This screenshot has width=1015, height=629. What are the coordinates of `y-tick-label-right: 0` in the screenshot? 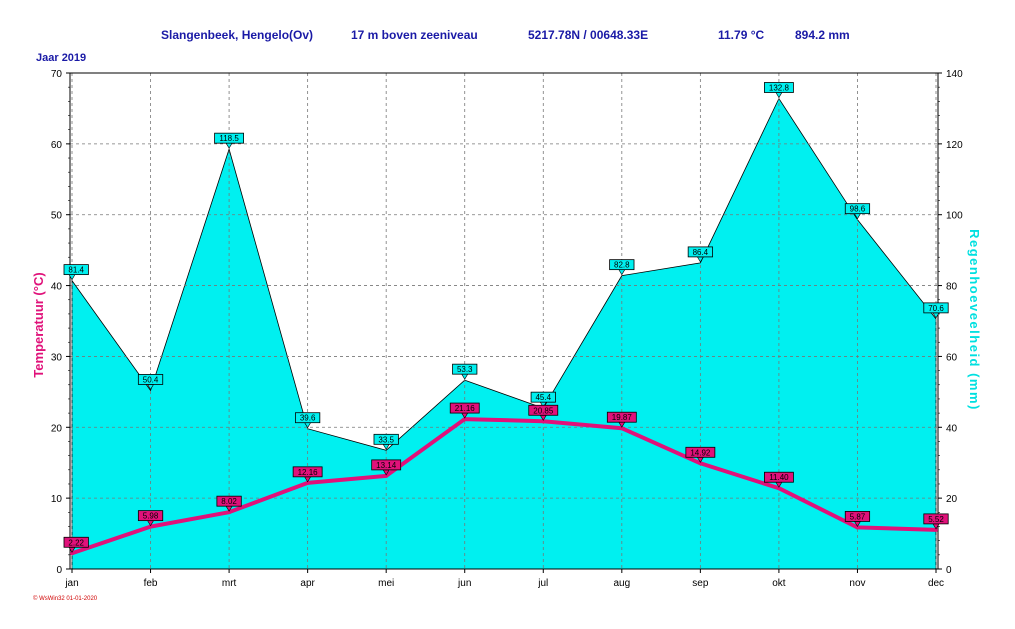 It's located at (949, 570).